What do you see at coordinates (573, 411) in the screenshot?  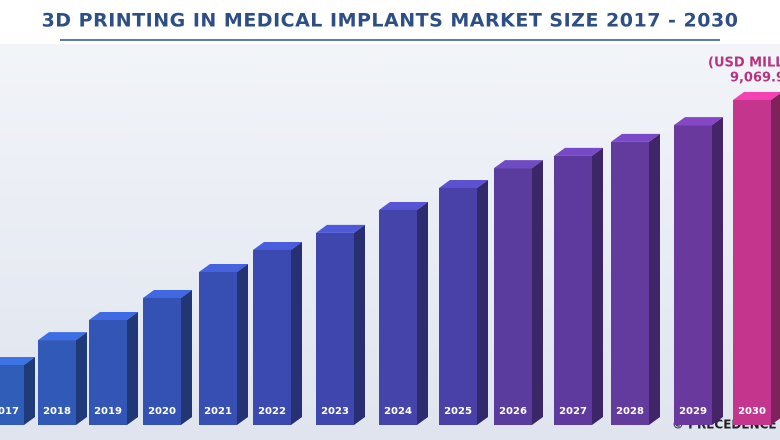 I see `x-tick-label: 2027` at bounding box center [573, 411].